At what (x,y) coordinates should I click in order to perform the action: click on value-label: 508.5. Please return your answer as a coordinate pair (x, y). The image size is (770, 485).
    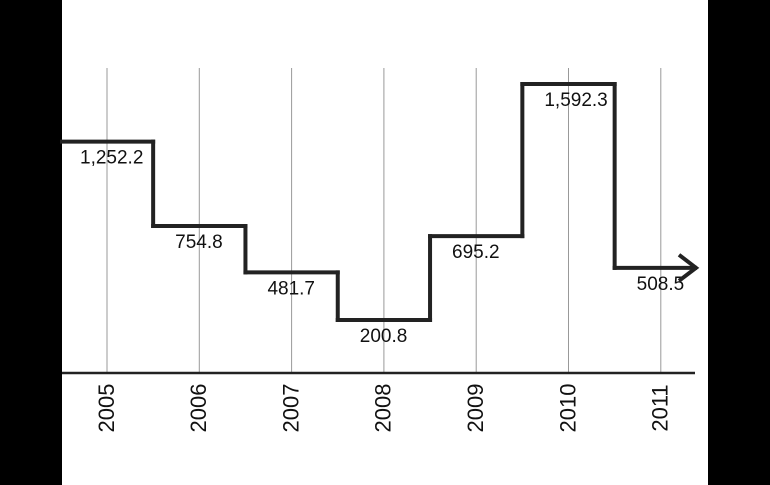
    Looking at the image, I should click on (661, 284).